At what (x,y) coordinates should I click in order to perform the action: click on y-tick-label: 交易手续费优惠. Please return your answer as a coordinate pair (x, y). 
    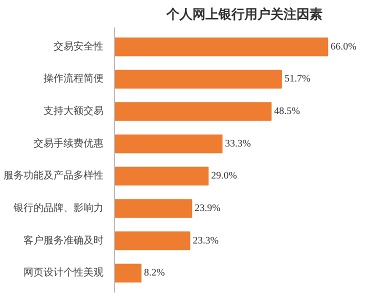
    Looking at the image, I should click on (69, 143).